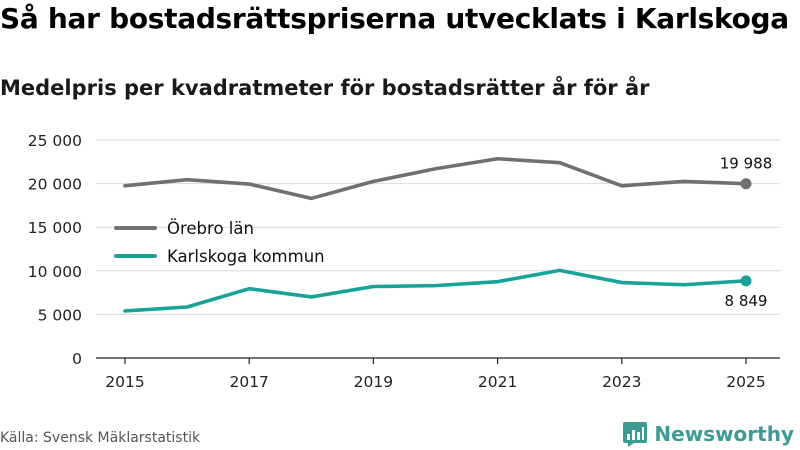  Describe the element at coordinates (746, 301) in the screenshot. I see `series-end-label: 8 849` at that location.